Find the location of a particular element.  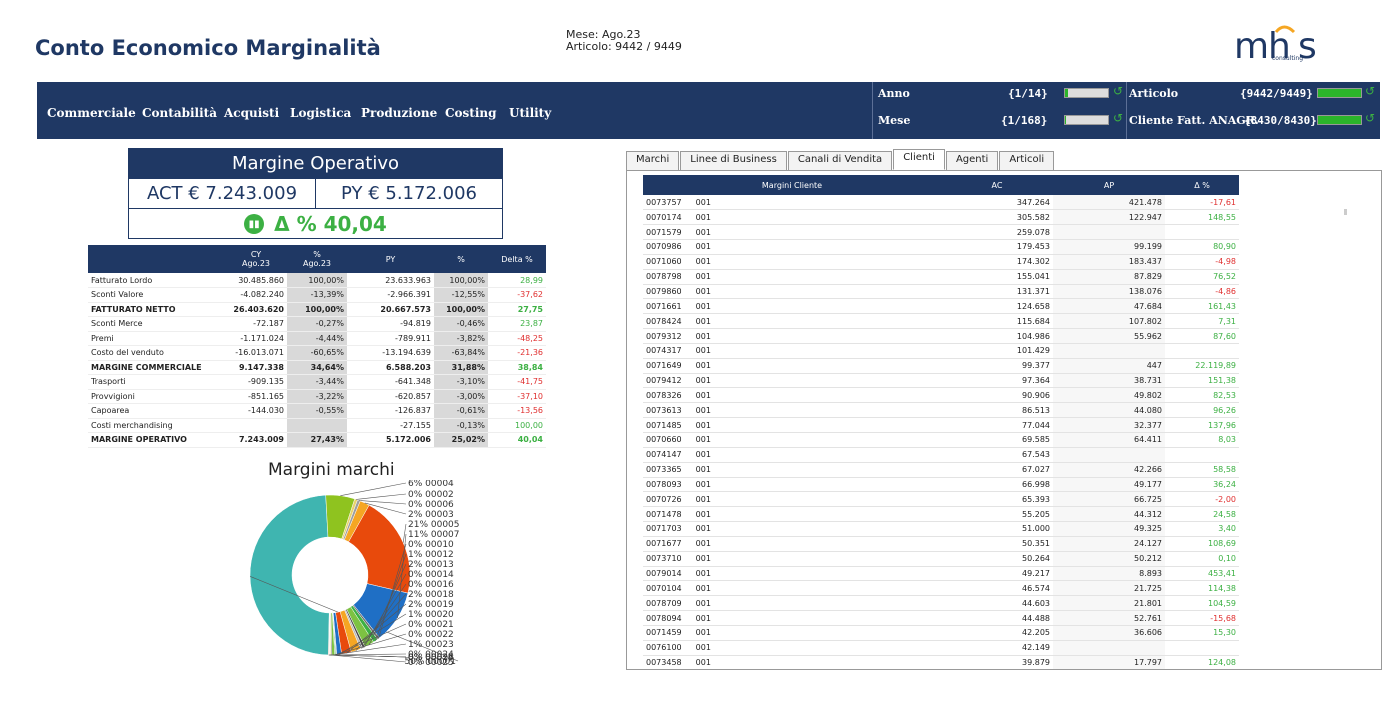

tab-marchi: Marchi is located at coordinates (653, 160).